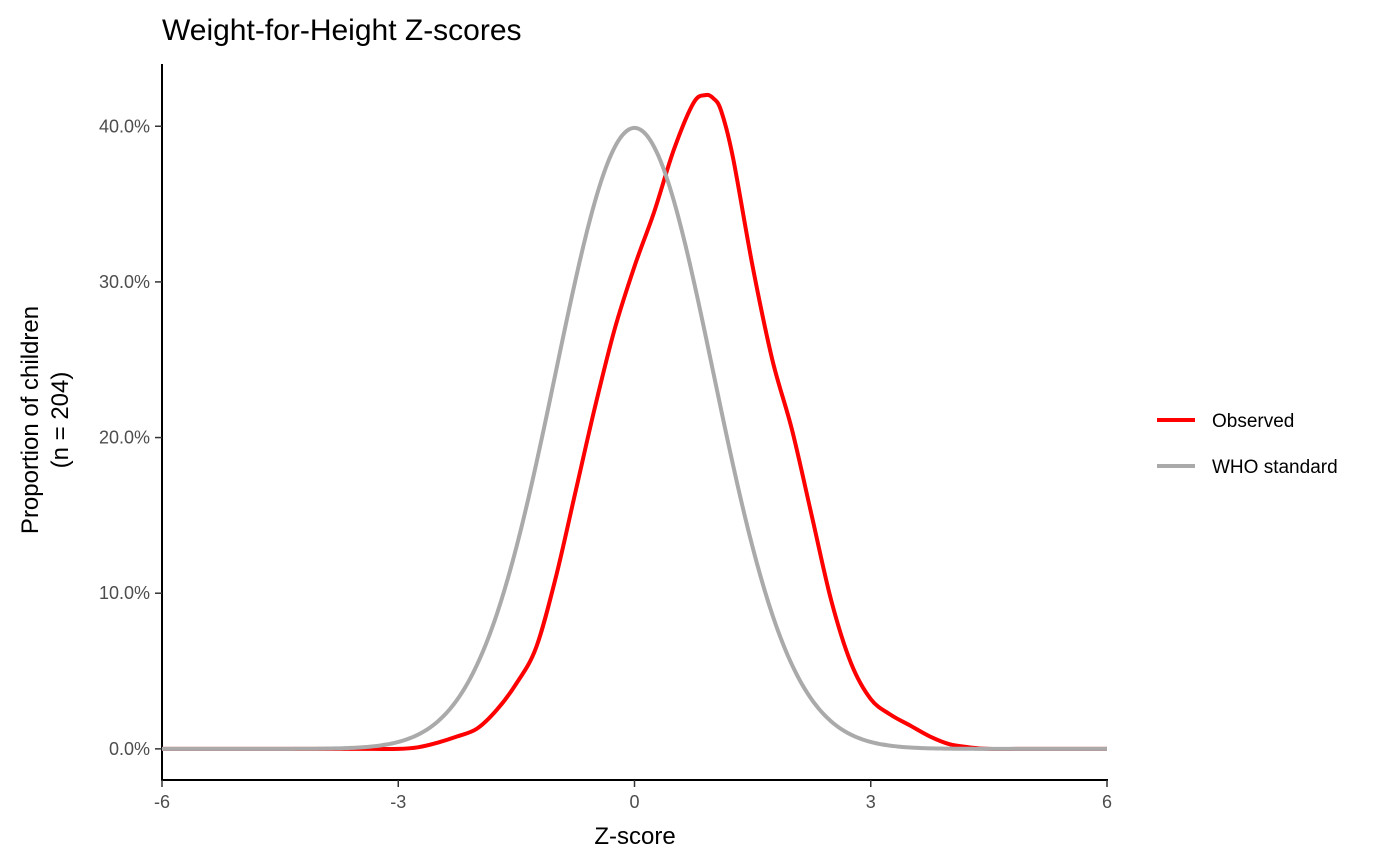 The image size is (1400, 866). What do you see at coordinates (634, 836) in the screenshot?
I see `x-axis-title: Z-score` at bounding box center [634, 836].